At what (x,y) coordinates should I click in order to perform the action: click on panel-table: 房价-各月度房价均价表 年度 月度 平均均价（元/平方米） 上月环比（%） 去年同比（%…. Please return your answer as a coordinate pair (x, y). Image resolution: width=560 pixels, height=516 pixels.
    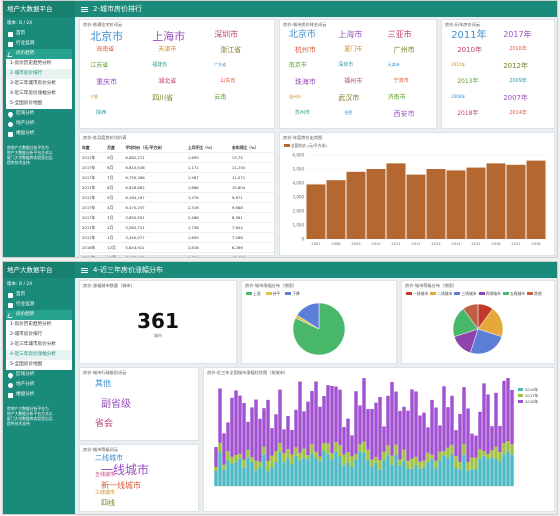
    Looking at the image, I should click on (177, 194).